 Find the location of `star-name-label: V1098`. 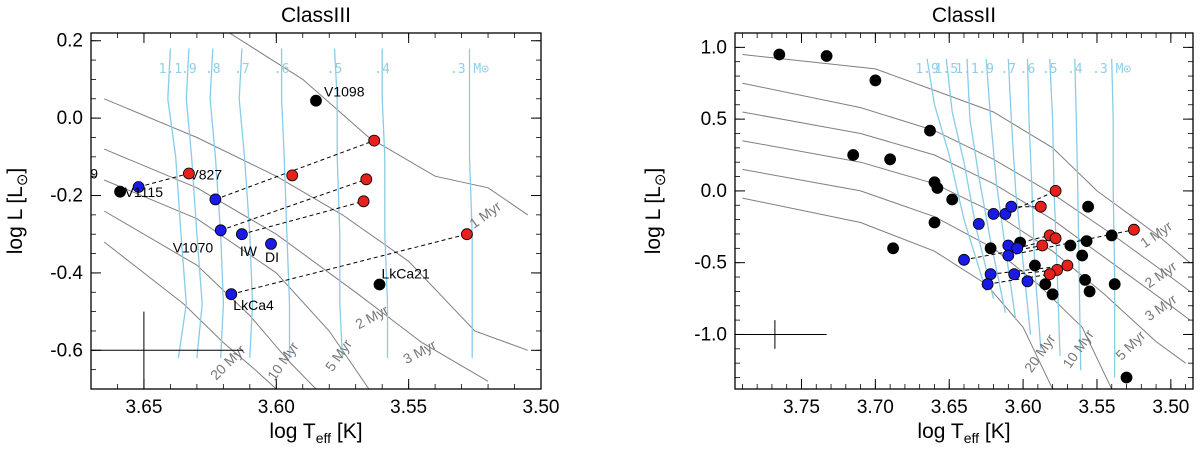

star-name-label: V1098 is located at coordinates (344, 92).